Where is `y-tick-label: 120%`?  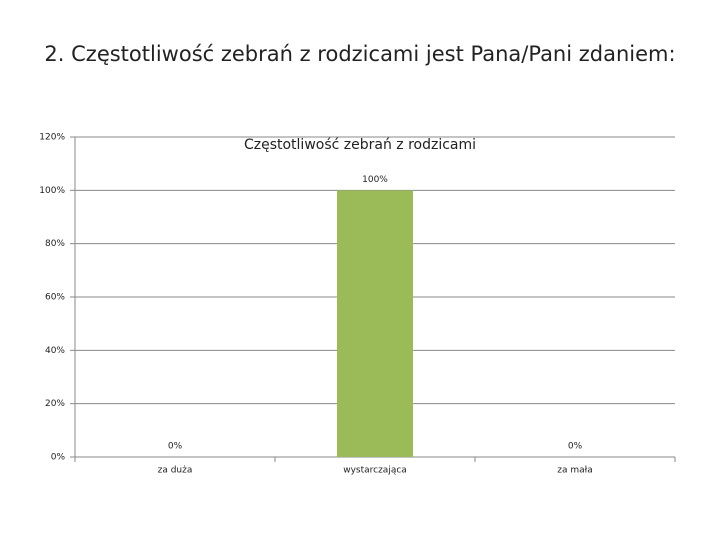 y-tick-label: 120% is located at coordinates (52, 138).